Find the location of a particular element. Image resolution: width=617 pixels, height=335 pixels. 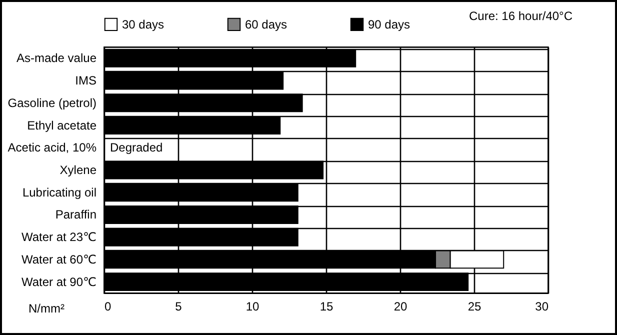

y-tick-label: Water at 90℃ is located at coordinates (58, 281).